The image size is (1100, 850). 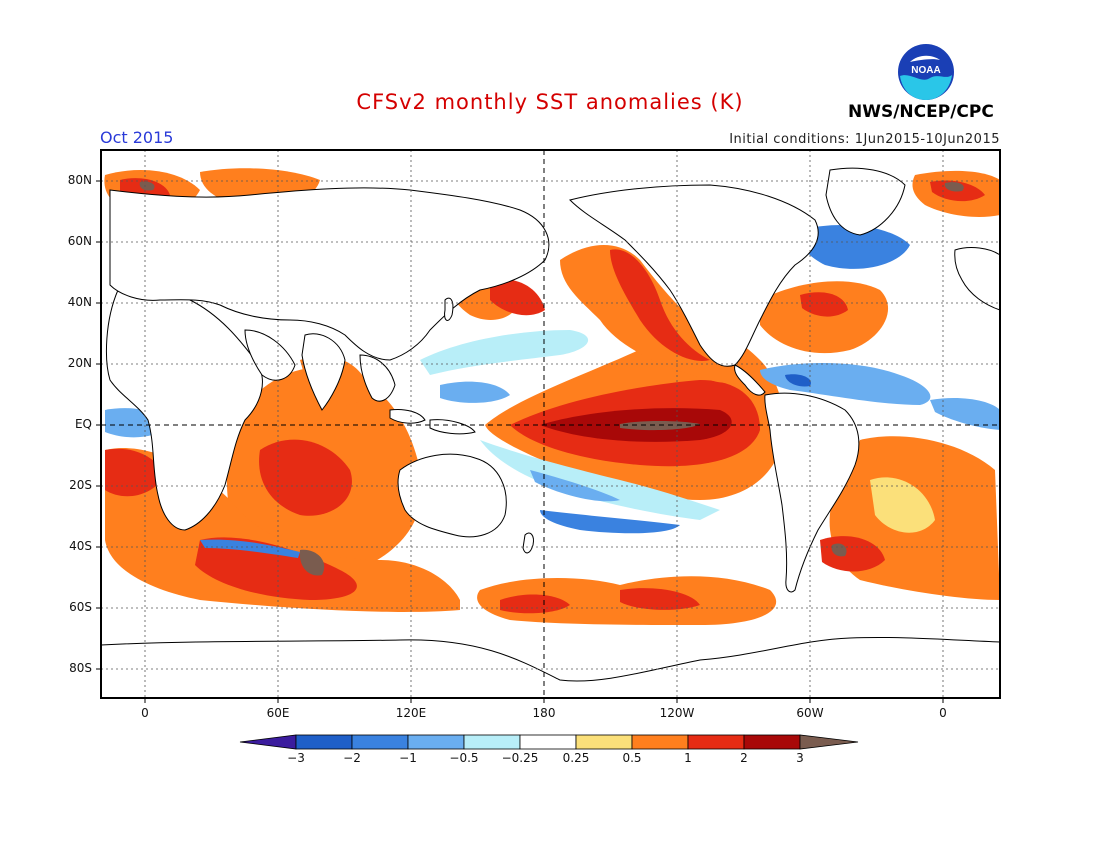 What do you see at coordinates (812, 492) in the screenshot?
I see `land-south-america` at bounding box center [812, 492].